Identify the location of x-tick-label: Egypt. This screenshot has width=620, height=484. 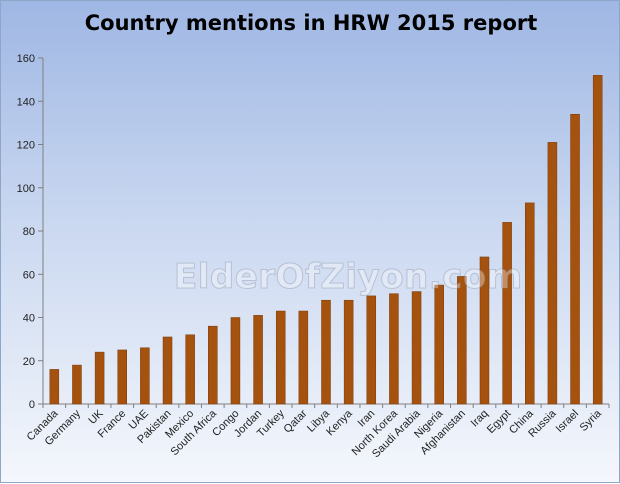
(499, 422).